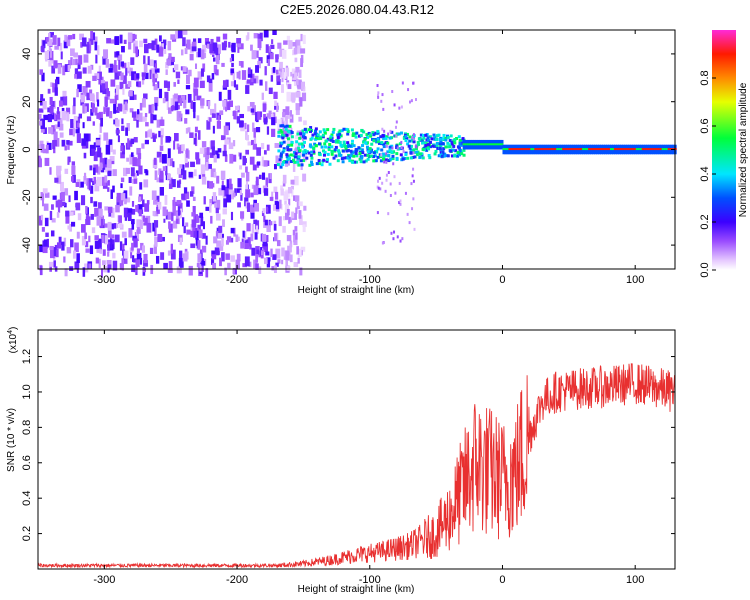 This screenshot has width=750, height=600. What do you see at coordinates (13, 343) in the screenshot?
I see `snr-scale-prefix: (x10` at bounding box center [13, 343].